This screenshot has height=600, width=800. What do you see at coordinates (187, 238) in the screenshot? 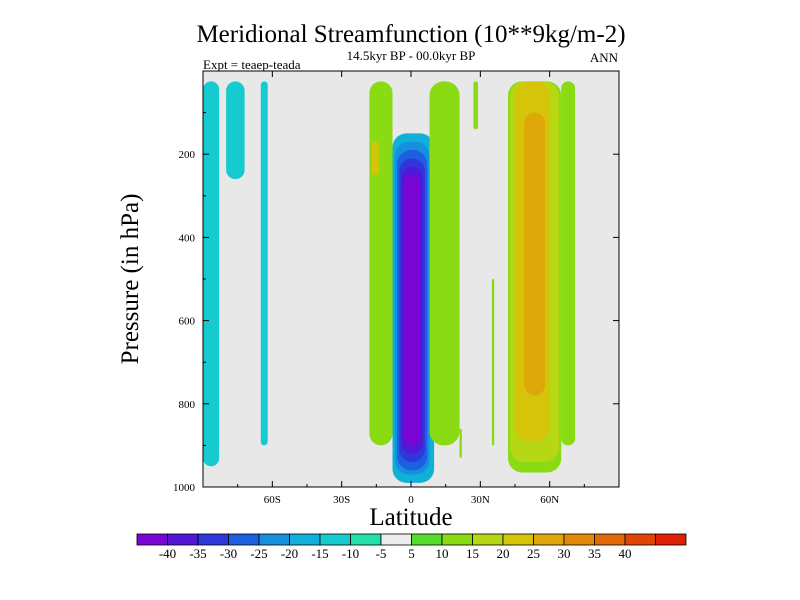
I see `y-tick-label: 400` at bounding box center [187, 238].